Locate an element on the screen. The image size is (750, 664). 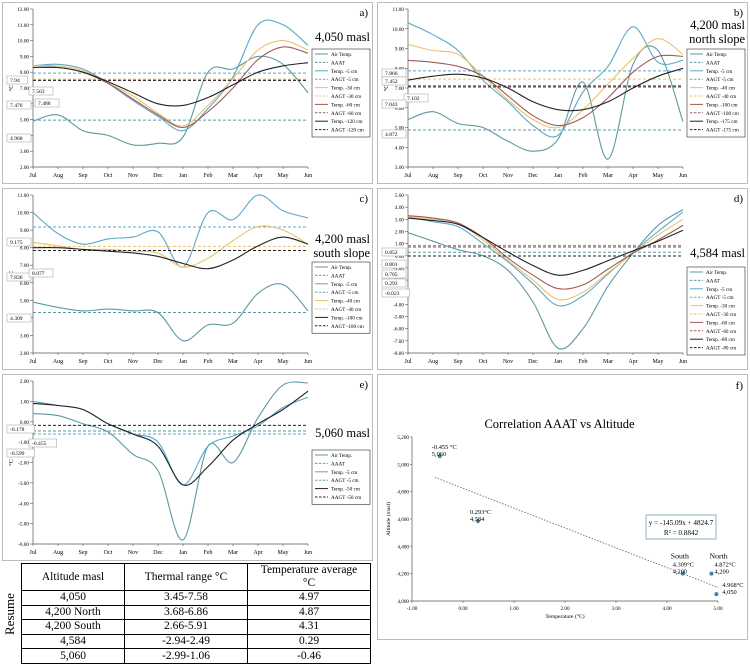
y-tick-label-c: 2.00 is located at coordinates (24, 354).